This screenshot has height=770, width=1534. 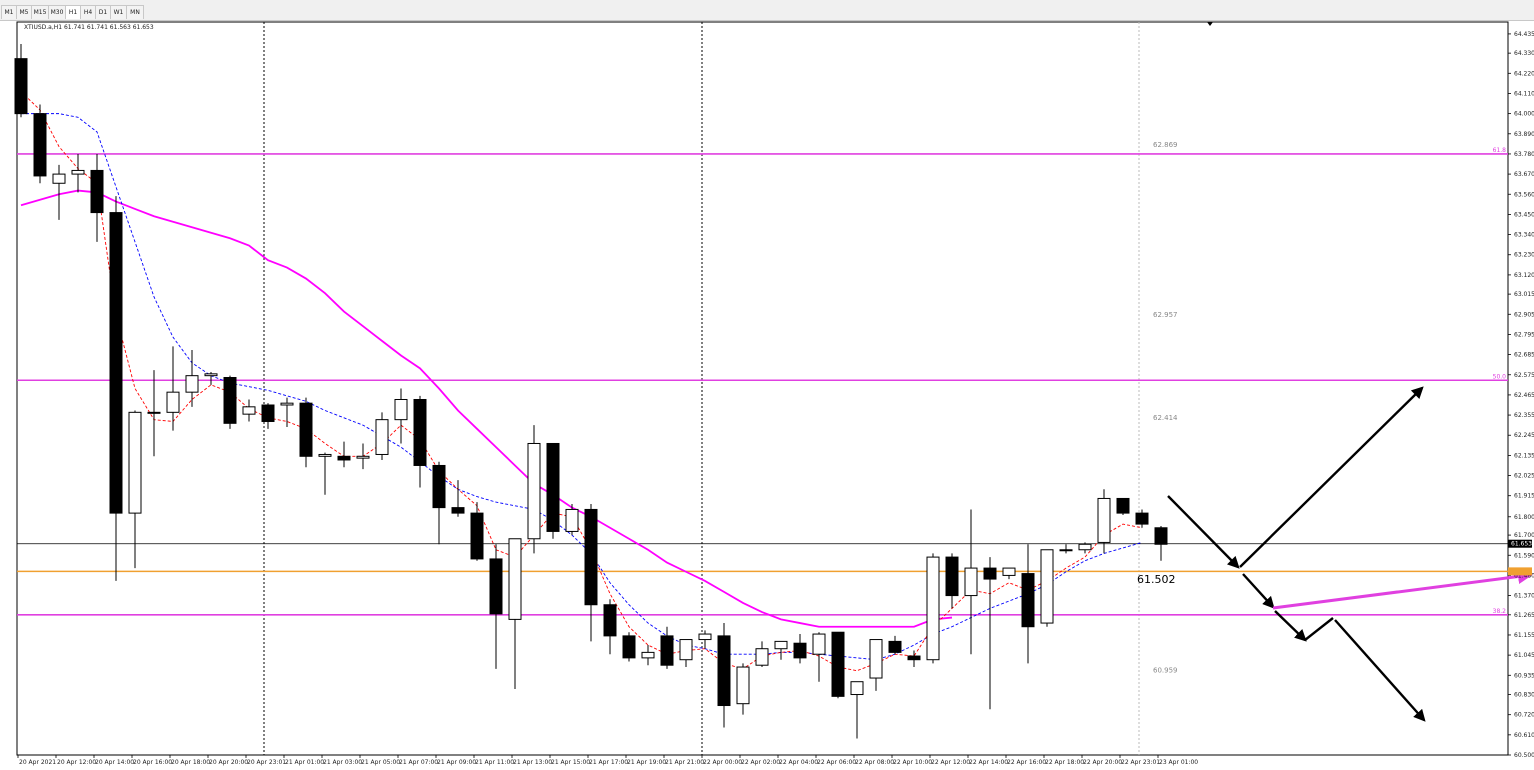 I want to click on price-tick-label-12: 63.120, so click(x=1524, y=275).